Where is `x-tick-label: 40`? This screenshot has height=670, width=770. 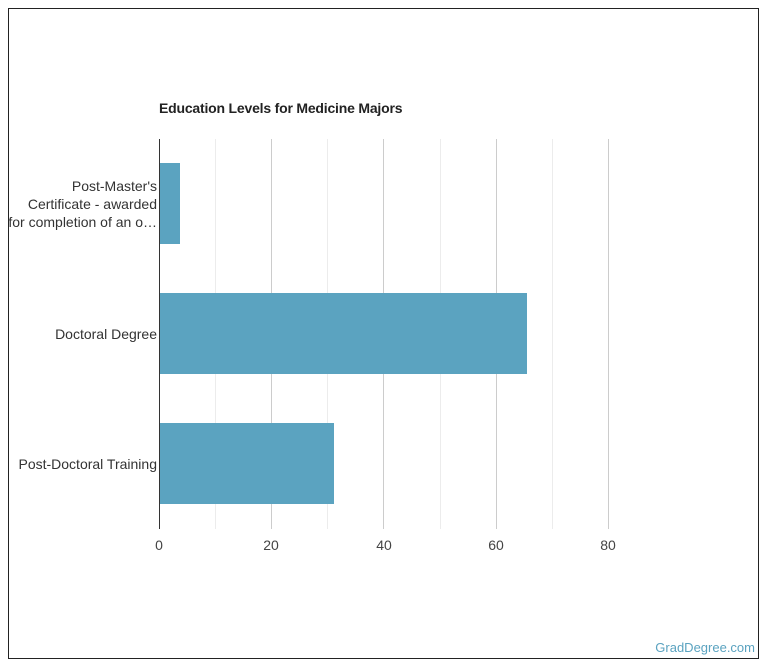
x-tick-label: 40 is located at coordinates (384, 545).